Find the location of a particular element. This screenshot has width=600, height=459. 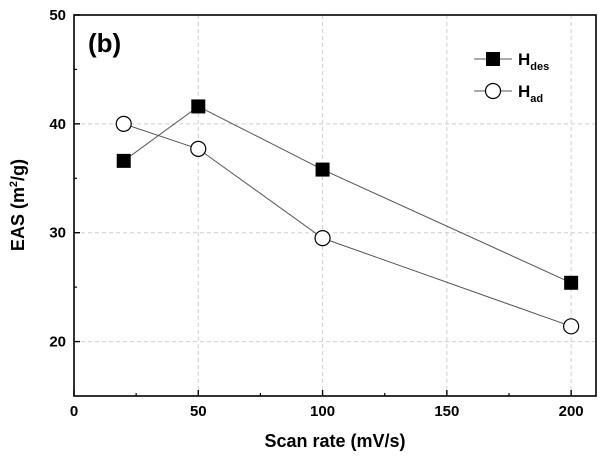

y-tick-label: 20 is located at coordinates (57, 342).